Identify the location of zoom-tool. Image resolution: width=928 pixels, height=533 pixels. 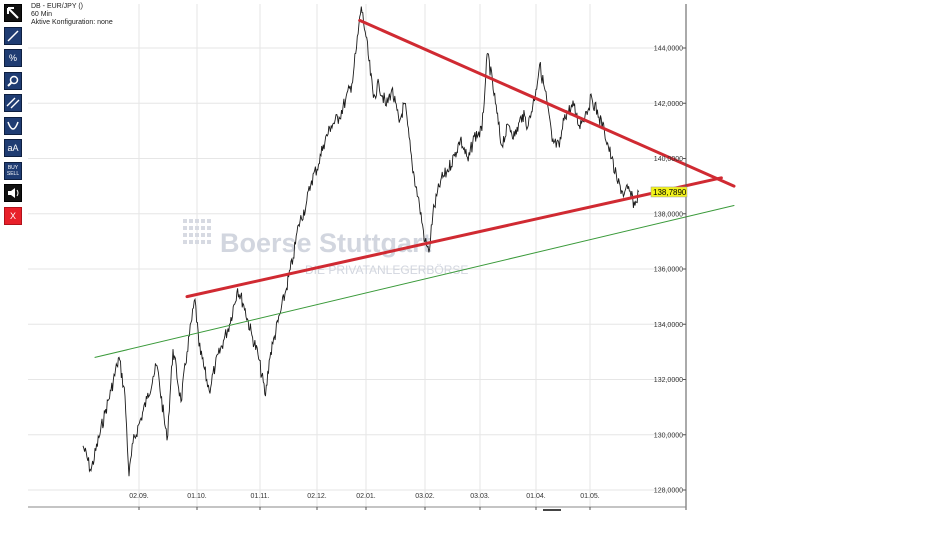
(13, 80).